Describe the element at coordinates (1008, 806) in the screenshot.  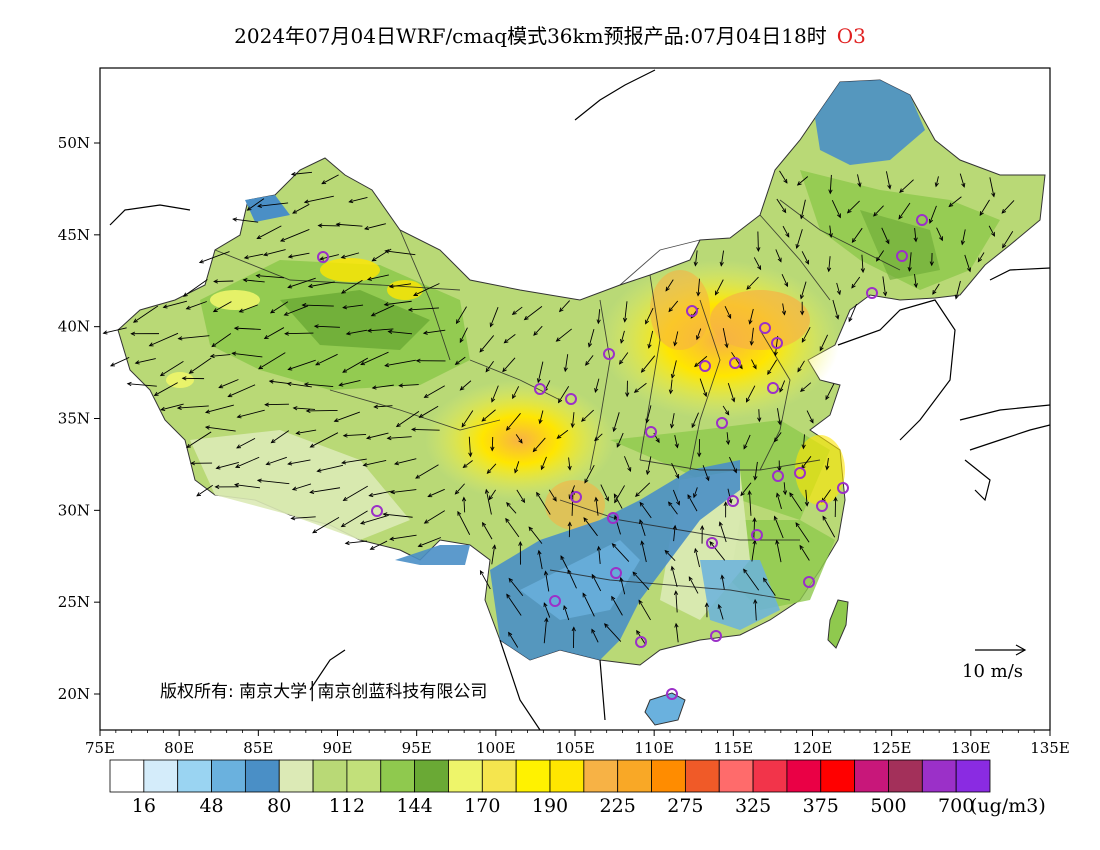
I see `colorbar-unit: (ug/m3)` at that location.